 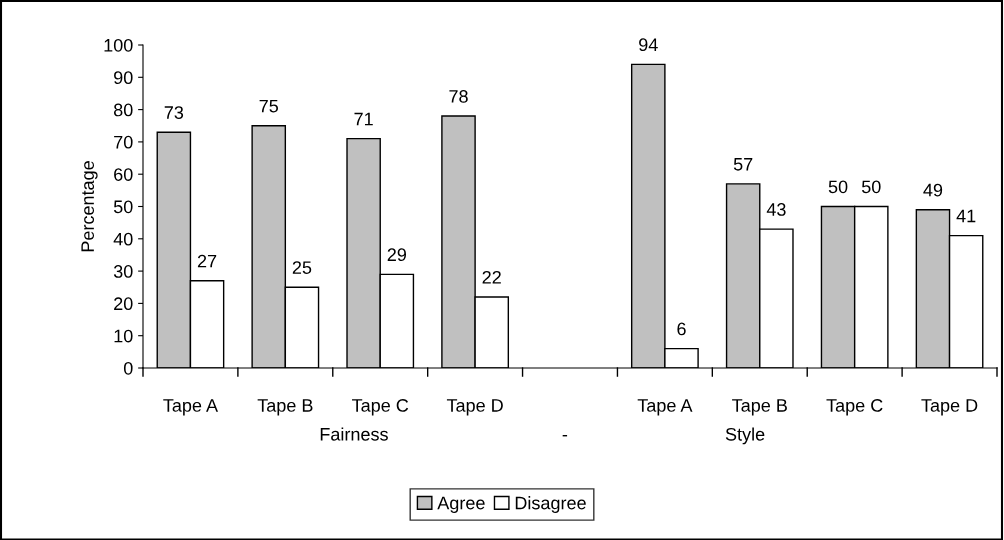 What do you see at coordinates (648, 45) in the screenshot?
I see `data-label: 94` at bounding box center [648, 45].